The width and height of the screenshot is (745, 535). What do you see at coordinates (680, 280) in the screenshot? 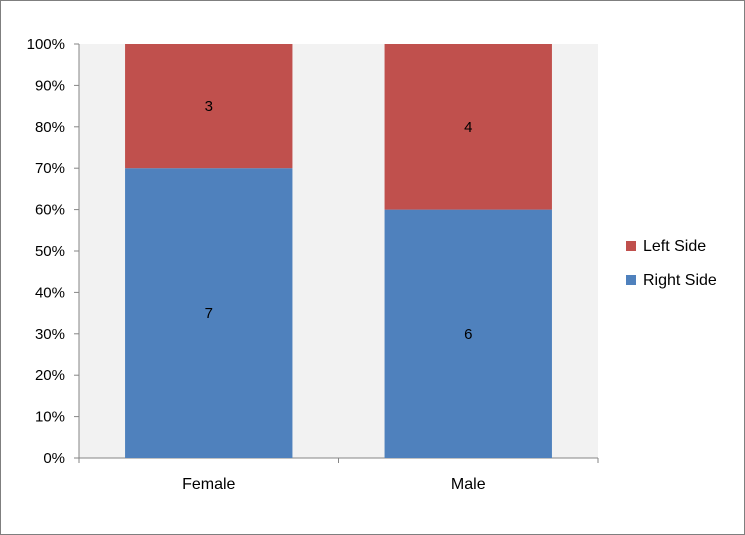
I see `legend-label: Right Side` at bounding box center [680, 280].